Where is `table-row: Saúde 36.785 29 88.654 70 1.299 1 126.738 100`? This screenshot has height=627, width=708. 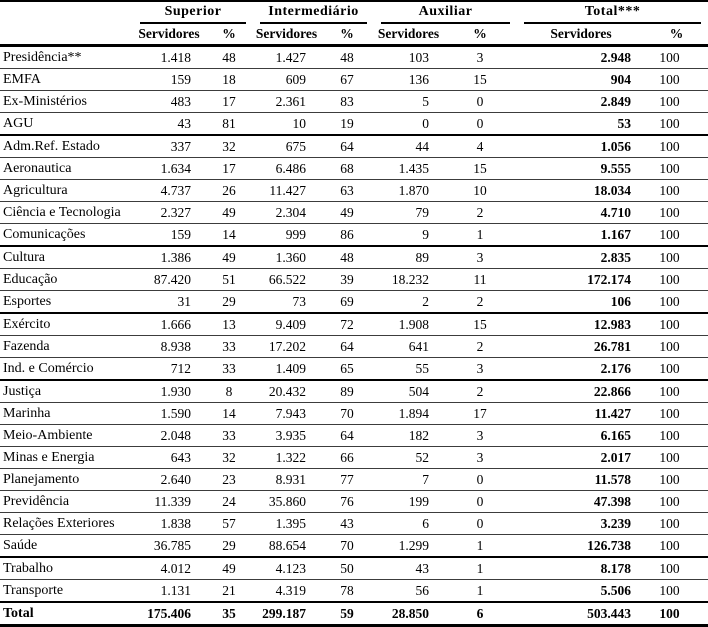
table-row: Saúde 36.785 29 88.654 70 1.299 1 126.738 100 is located at coordinates (354, 546).